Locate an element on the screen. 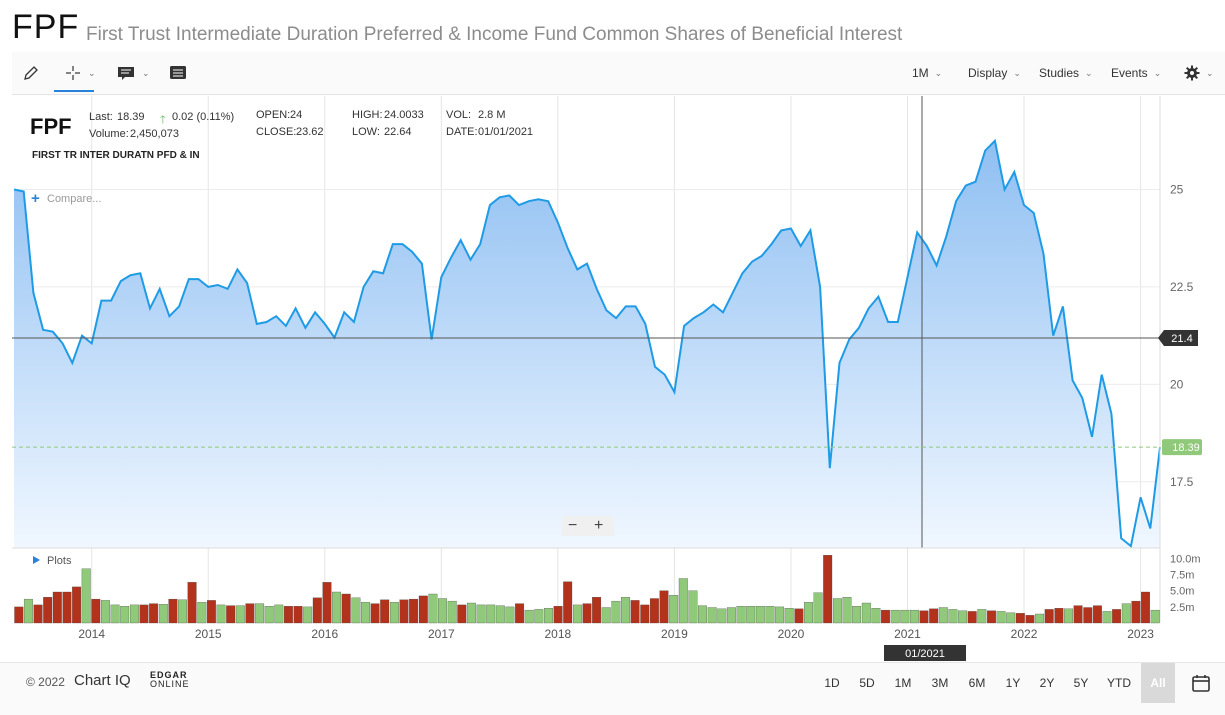 This screenshot has height=715, width=1225. security-name: FIRST TR INTER DURATN PFD & IN is located at coordinates (116, 155).